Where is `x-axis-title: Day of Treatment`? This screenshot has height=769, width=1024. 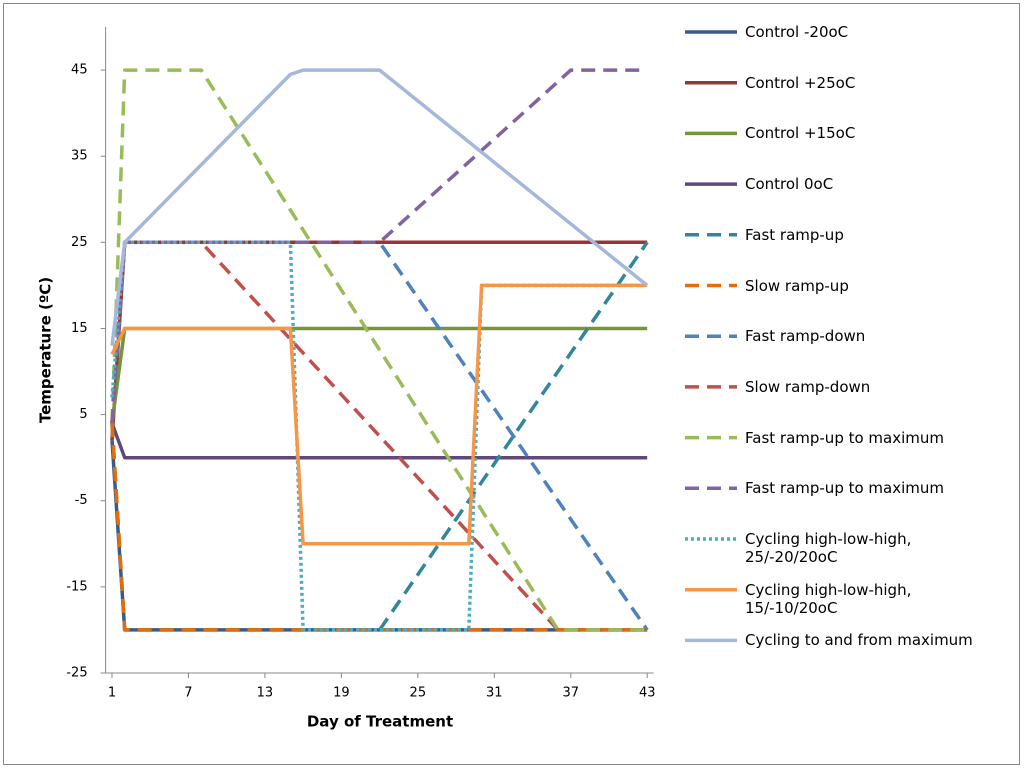
x-axis-title: Day of Treatment is located at coordinates (380, 722).